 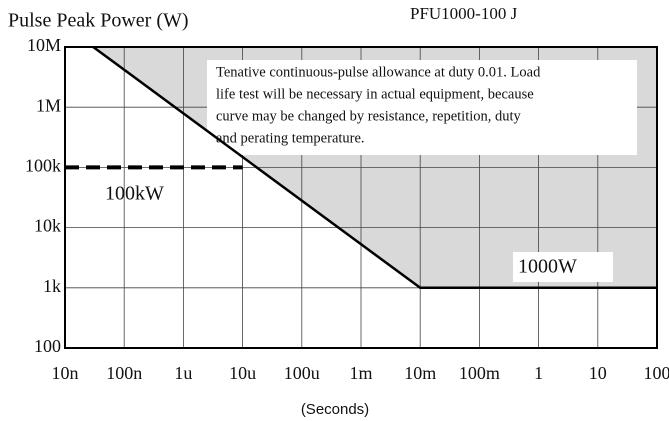 I want to click on x-tick-label: 100, so click(x=656, y=373).